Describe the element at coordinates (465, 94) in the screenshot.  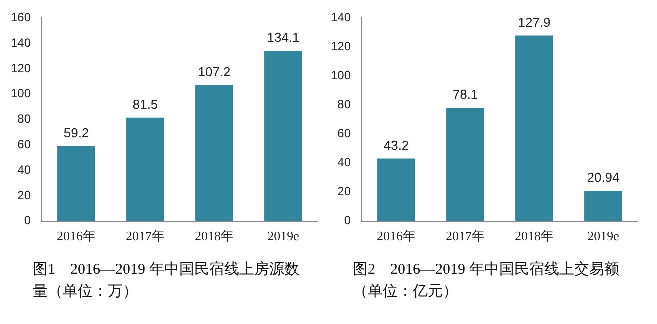
I see `data-label: 78.1` at that location.